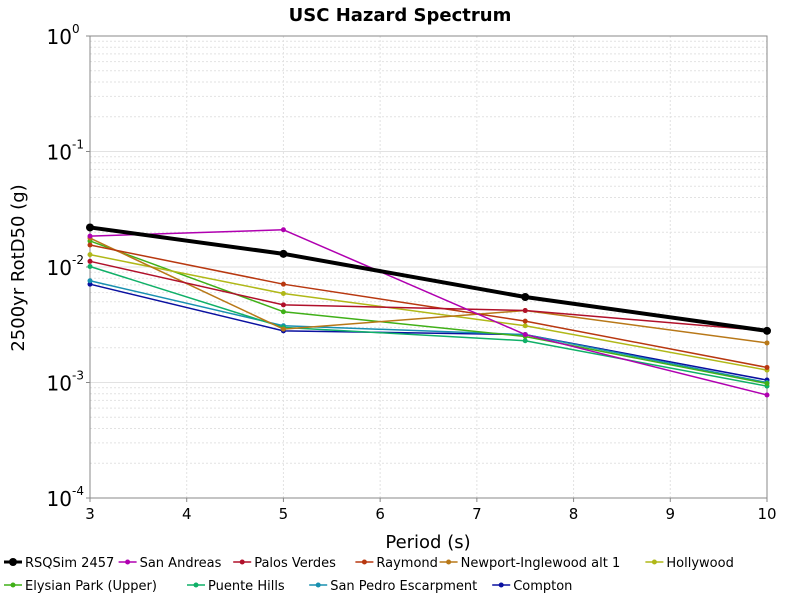  What do you see at coordinates (69, 563) in the screenshot?
I see `legend-label: RSQSim 2457` at bounding box center [69, 563].